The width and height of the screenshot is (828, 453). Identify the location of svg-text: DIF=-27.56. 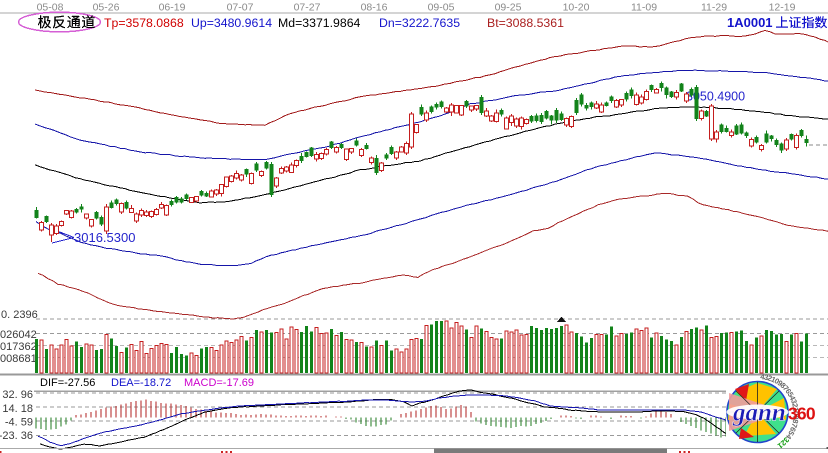
(67, 383).